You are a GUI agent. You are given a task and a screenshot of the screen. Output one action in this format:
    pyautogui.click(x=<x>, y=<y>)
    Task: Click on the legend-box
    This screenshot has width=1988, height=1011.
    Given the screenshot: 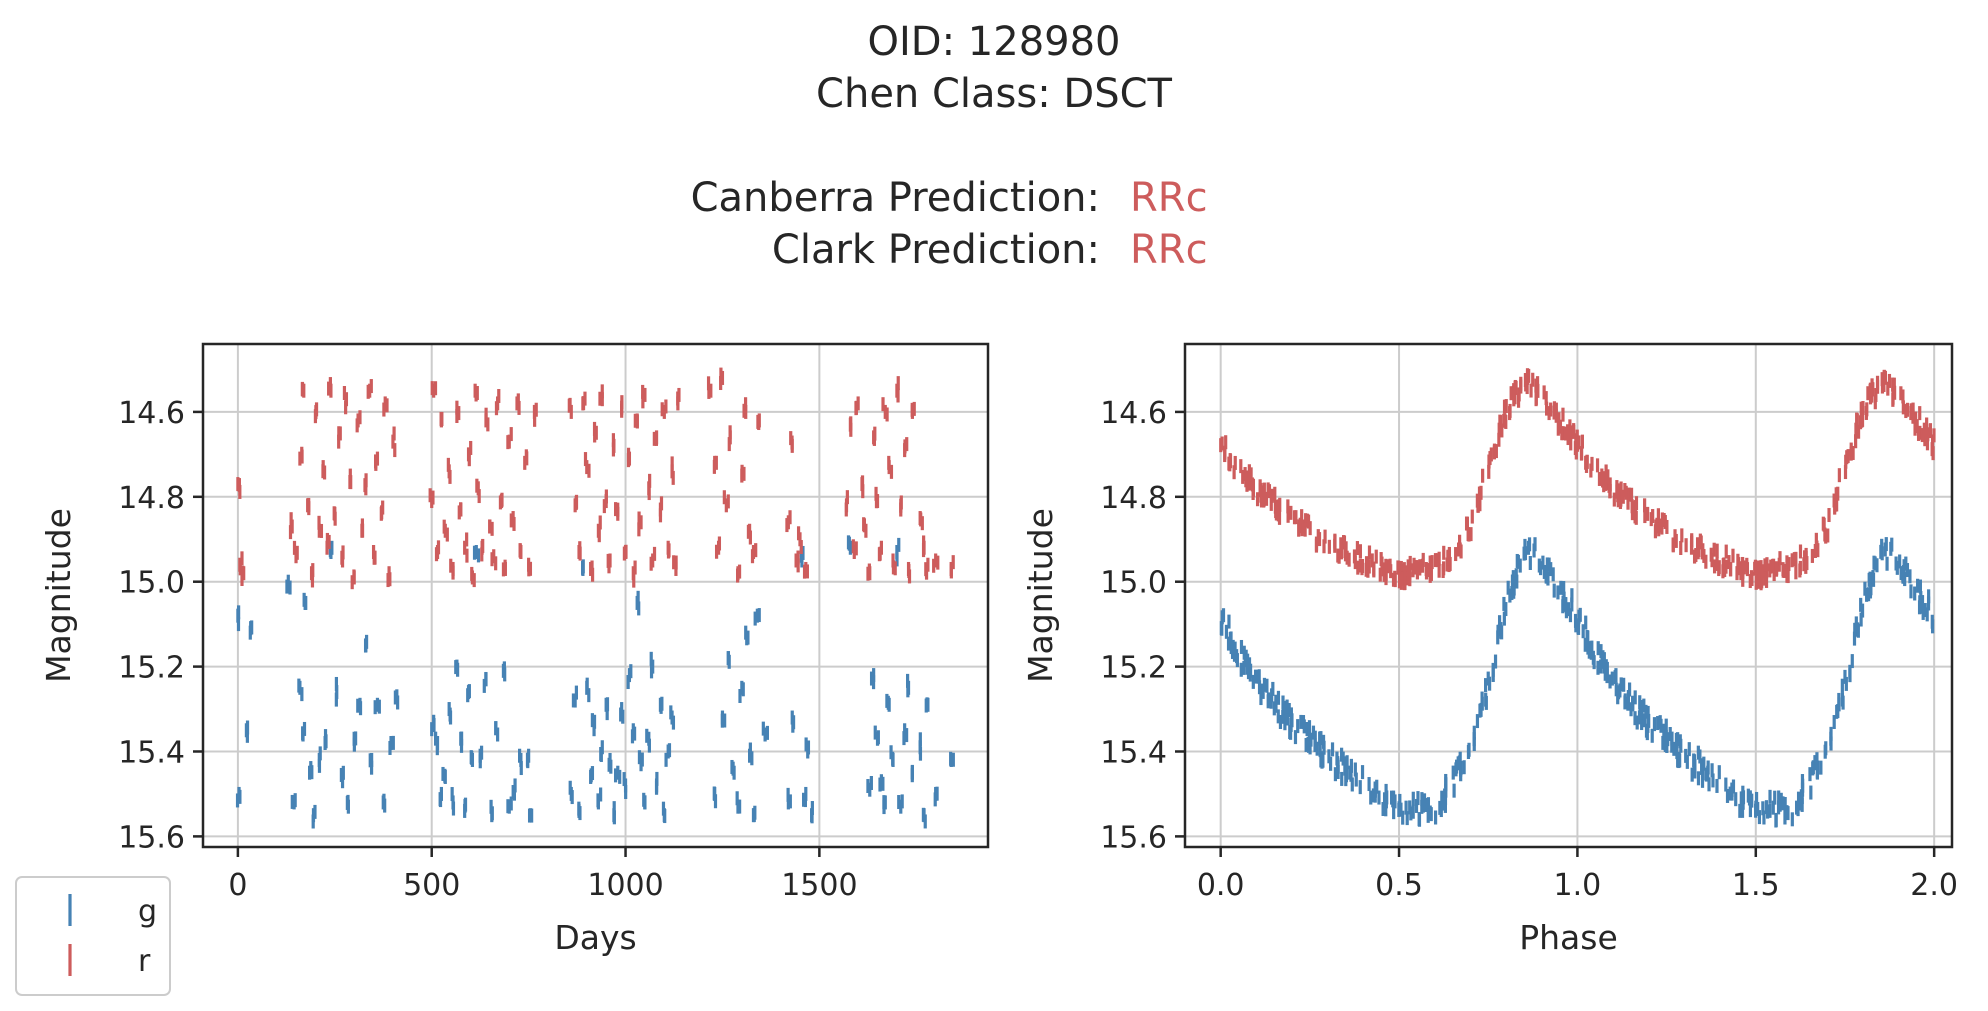 What is the action you would take?
    pyautogui.click(x=93, y=936)
    